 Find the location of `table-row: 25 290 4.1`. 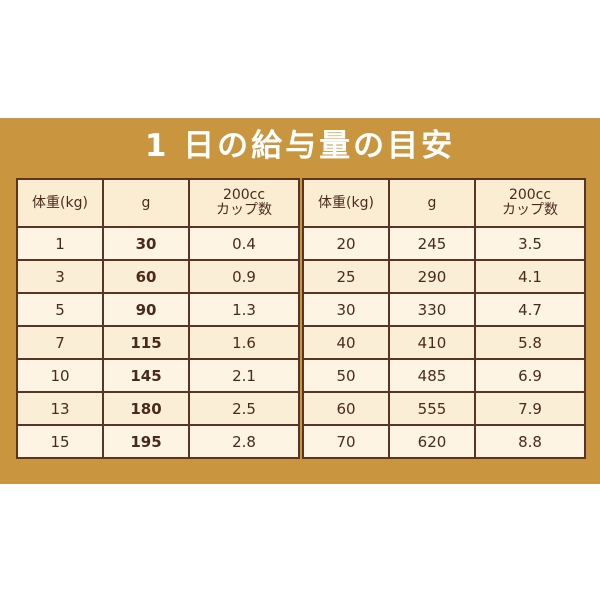

table-row: 25 290 4.1 is located at coordinates (444, 276).